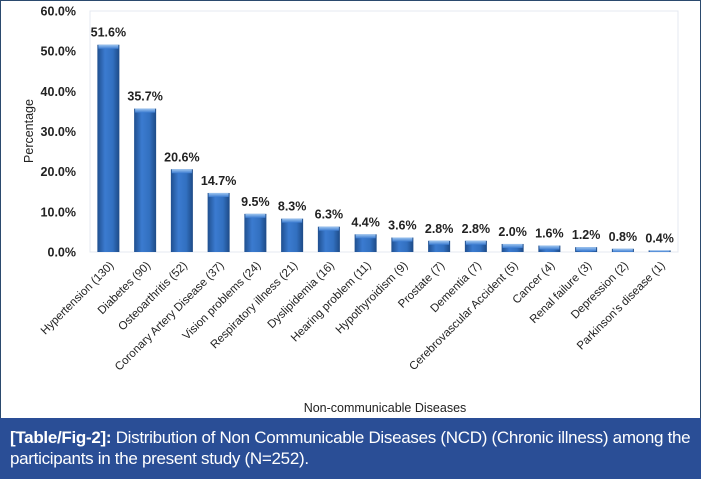 This screenshot has width=701, height=479. I want to click on data-label: 9.5%, so click(255, 202).